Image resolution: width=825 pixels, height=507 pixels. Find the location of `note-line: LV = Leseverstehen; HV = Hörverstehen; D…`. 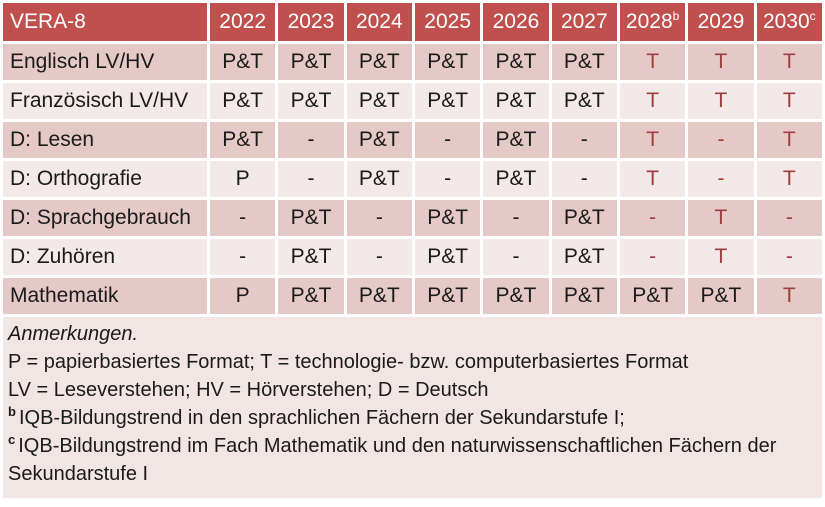

note-line: LV = Leseverstehen; HV = Hörverstehen; D… is located at coordinates (412, 390).